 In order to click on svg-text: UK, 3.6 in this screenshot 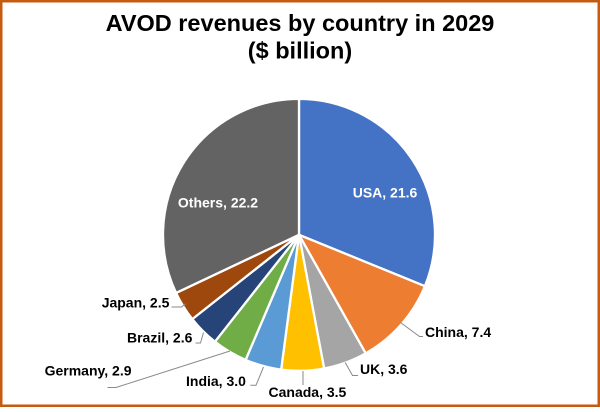, I will do `click(384, 369)`.